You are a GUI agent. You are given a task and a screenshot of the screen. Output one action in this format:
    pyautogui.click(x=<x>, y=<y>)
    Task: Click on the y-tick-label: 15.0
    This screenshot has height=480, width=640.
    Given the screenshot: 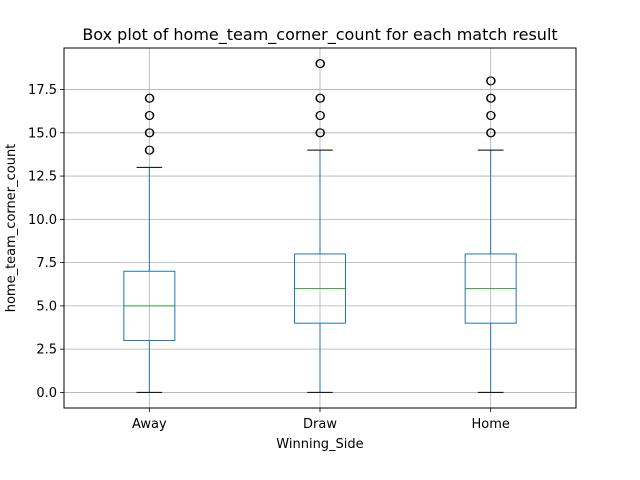 What is the action you would take?
    pyautogui.click(x=42, y=133)
    